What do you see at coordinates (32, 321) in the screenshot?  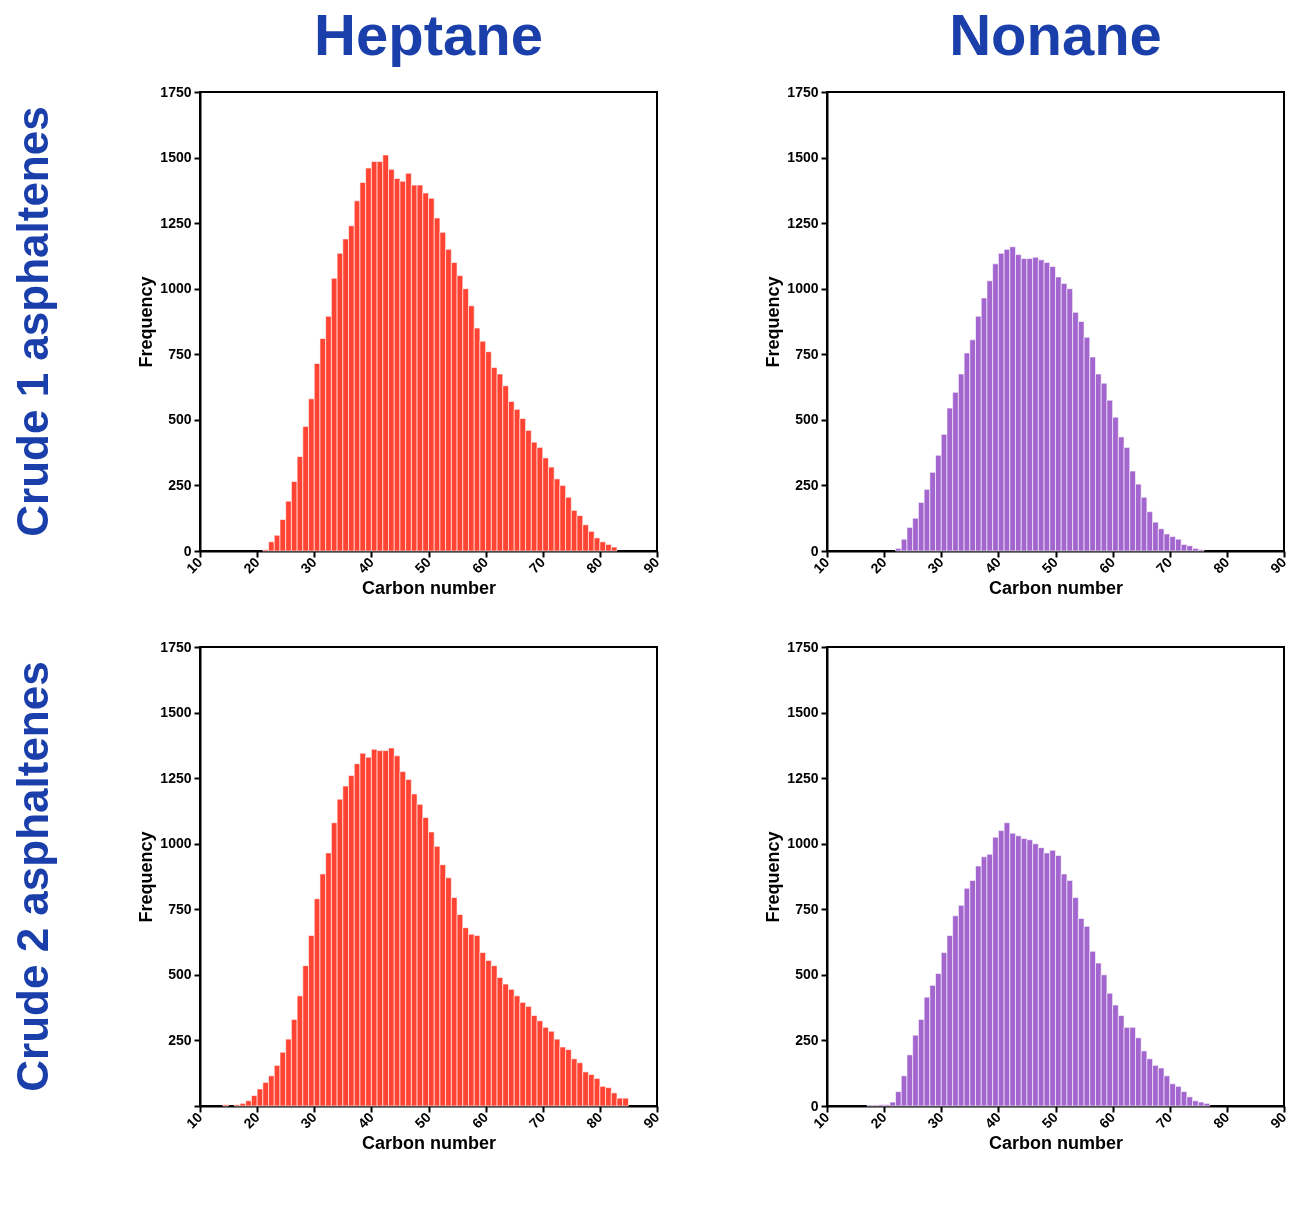 I see `text: Crude 1 asphaltenes` at bounding box center [32, 321].